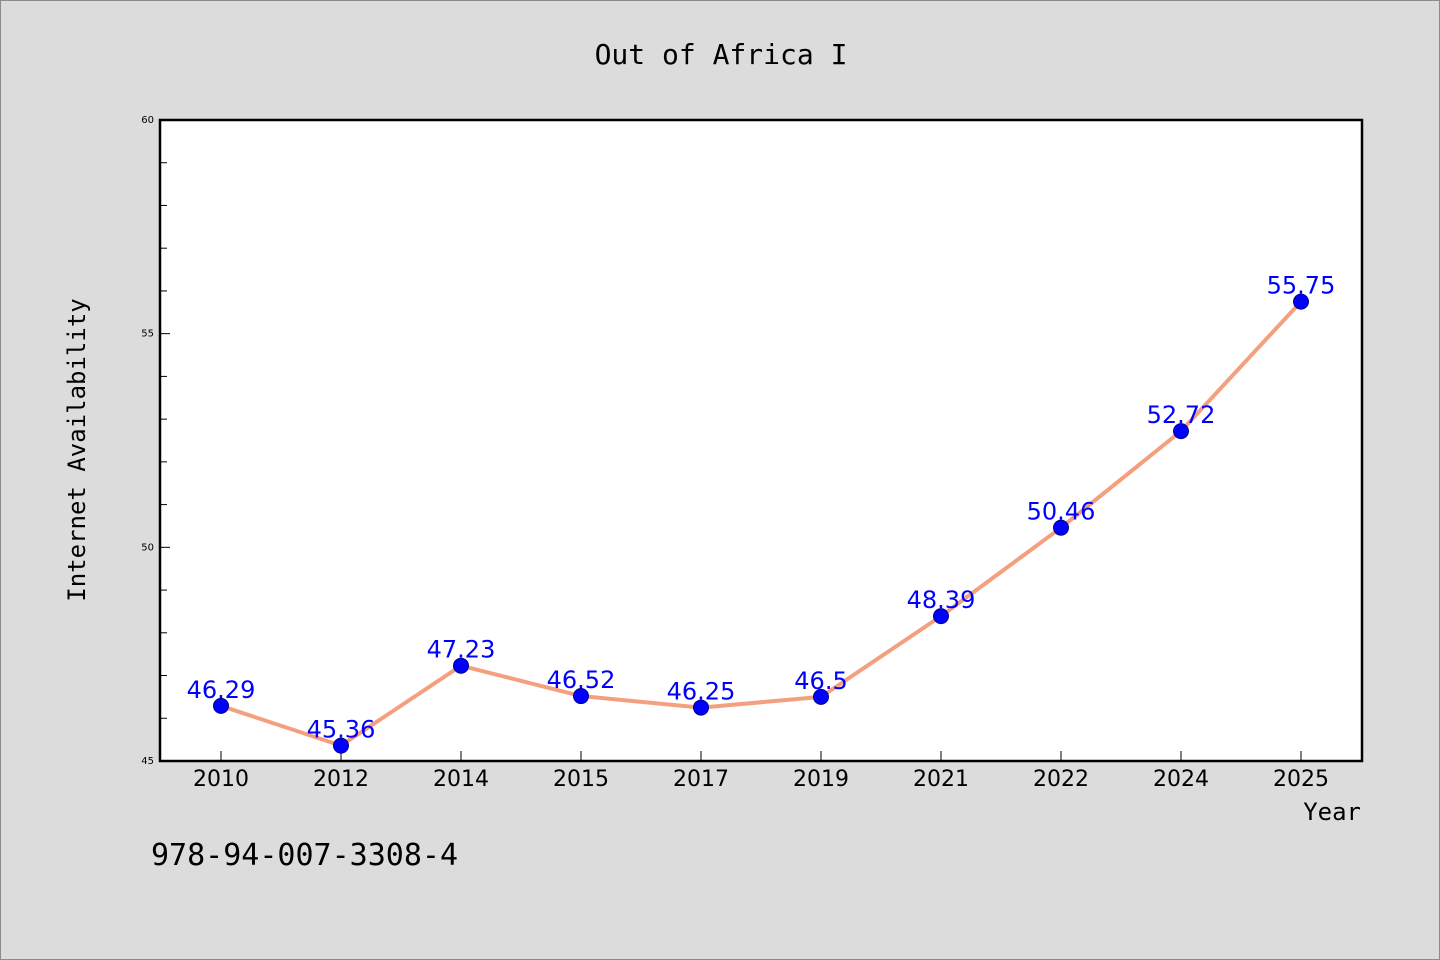  I want to click on x-tick-label: 2019, so click(821, 779).